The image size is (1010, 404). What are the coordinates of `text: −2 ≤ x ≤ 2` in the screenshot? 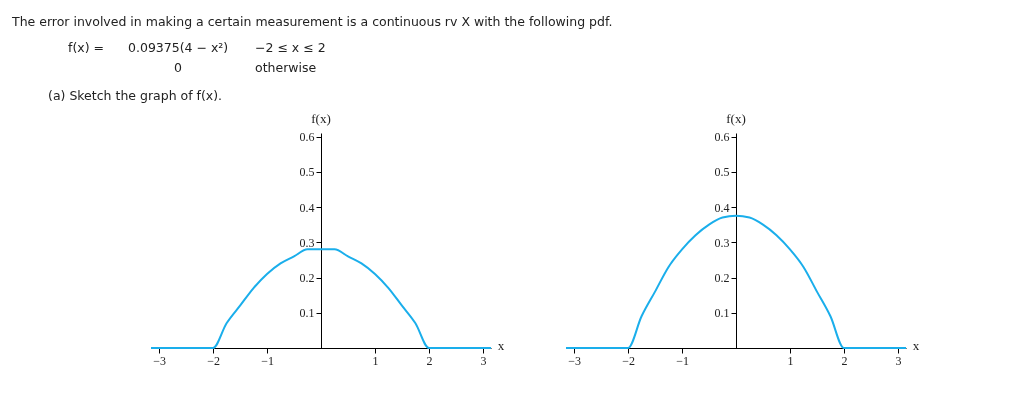 It's located at (290, 47).